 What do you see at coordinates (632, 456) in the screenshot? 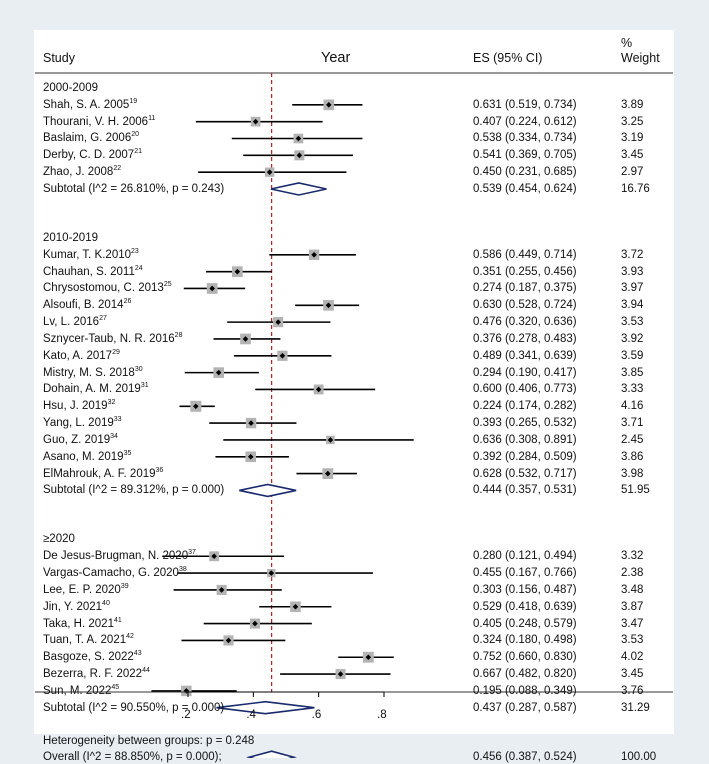
I see `study-weight: 3.86` at bounding box center [632, 456].